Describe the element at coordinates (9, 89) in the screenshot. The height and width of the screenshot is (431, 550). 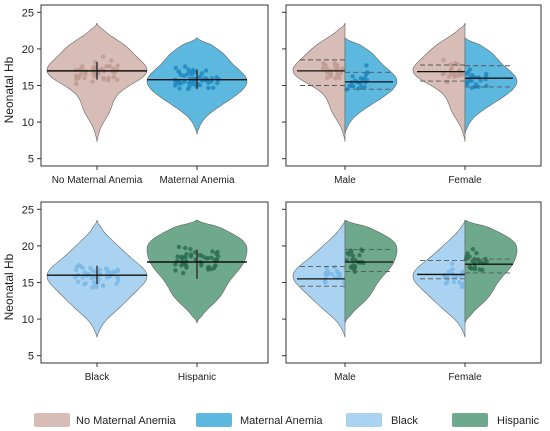
I see `y-axis-label-top: Neonatal Hb` at that location.